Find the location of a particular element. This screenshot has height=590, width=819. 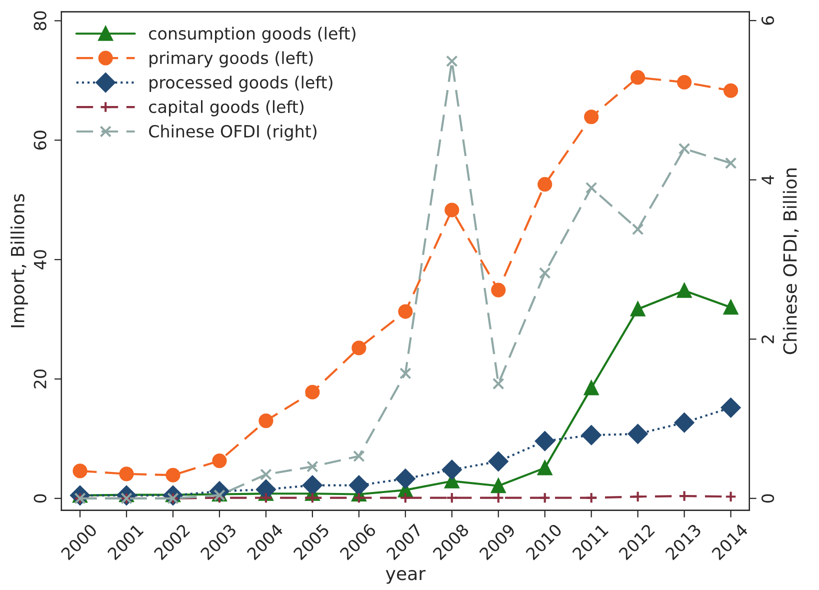

y-axis-title: Import, Billions is located at coordinates (19, 261).